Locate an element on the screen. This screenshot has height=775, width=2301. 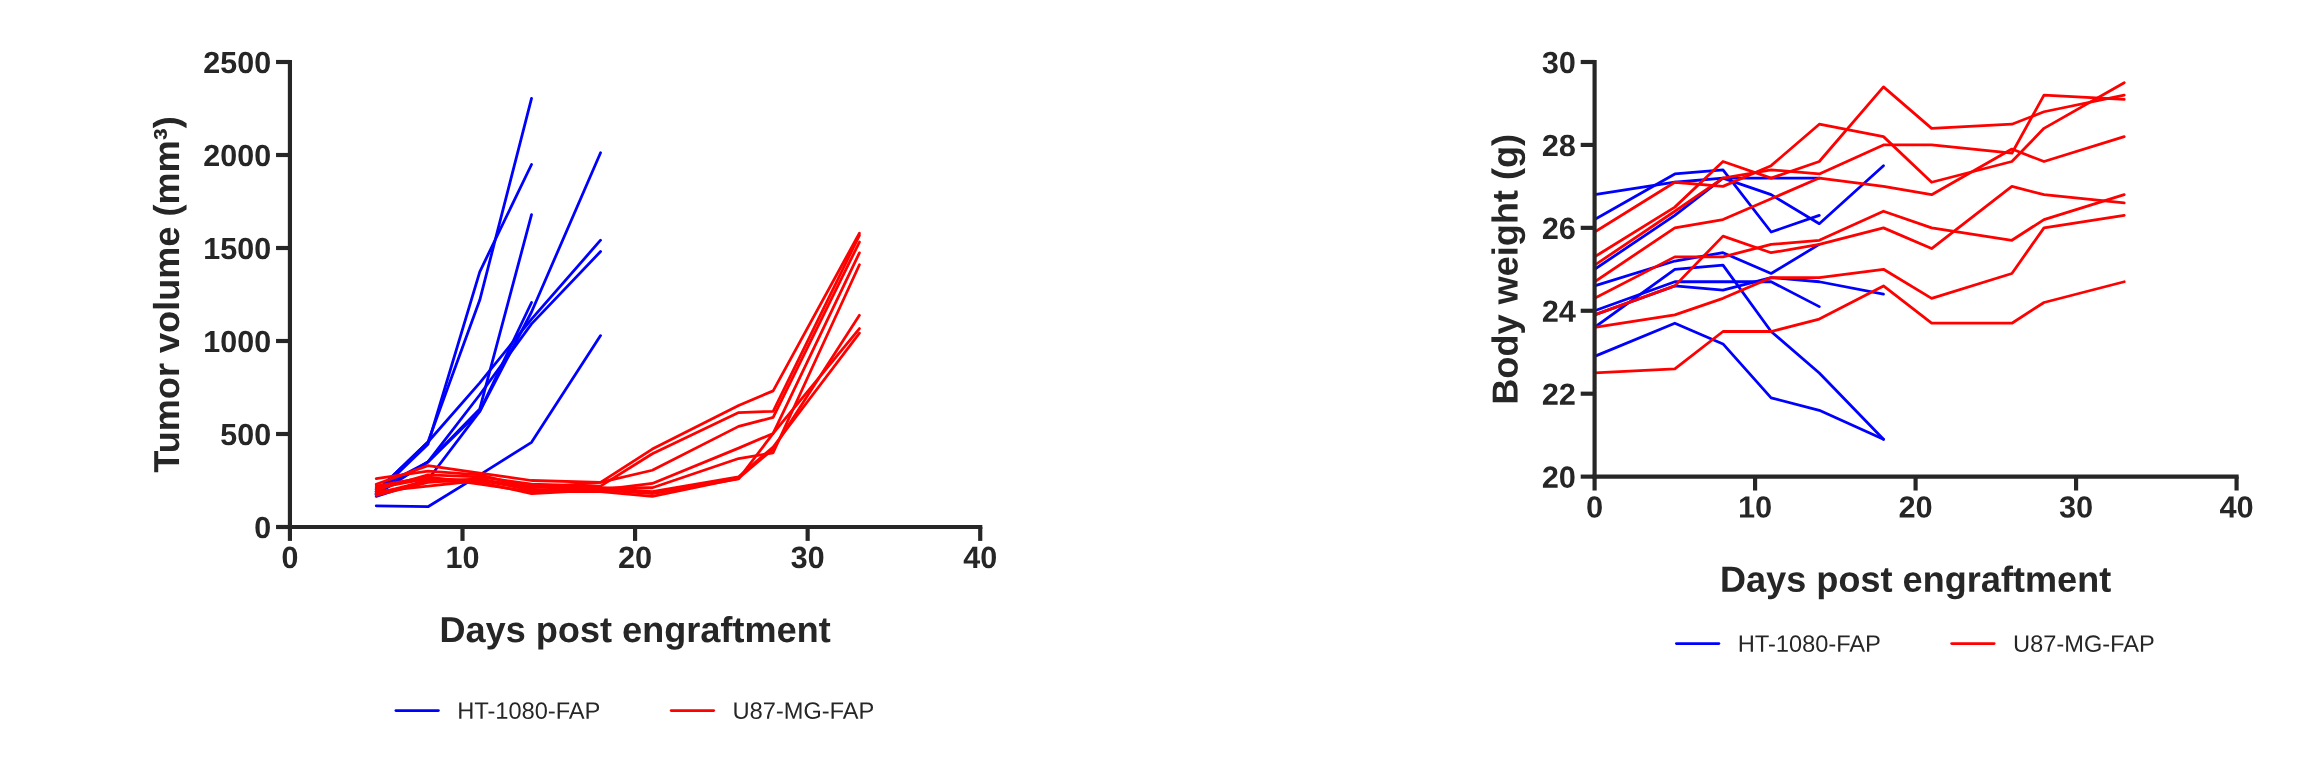
y-tick-label: 2000 is located at coordinates (237, 155).